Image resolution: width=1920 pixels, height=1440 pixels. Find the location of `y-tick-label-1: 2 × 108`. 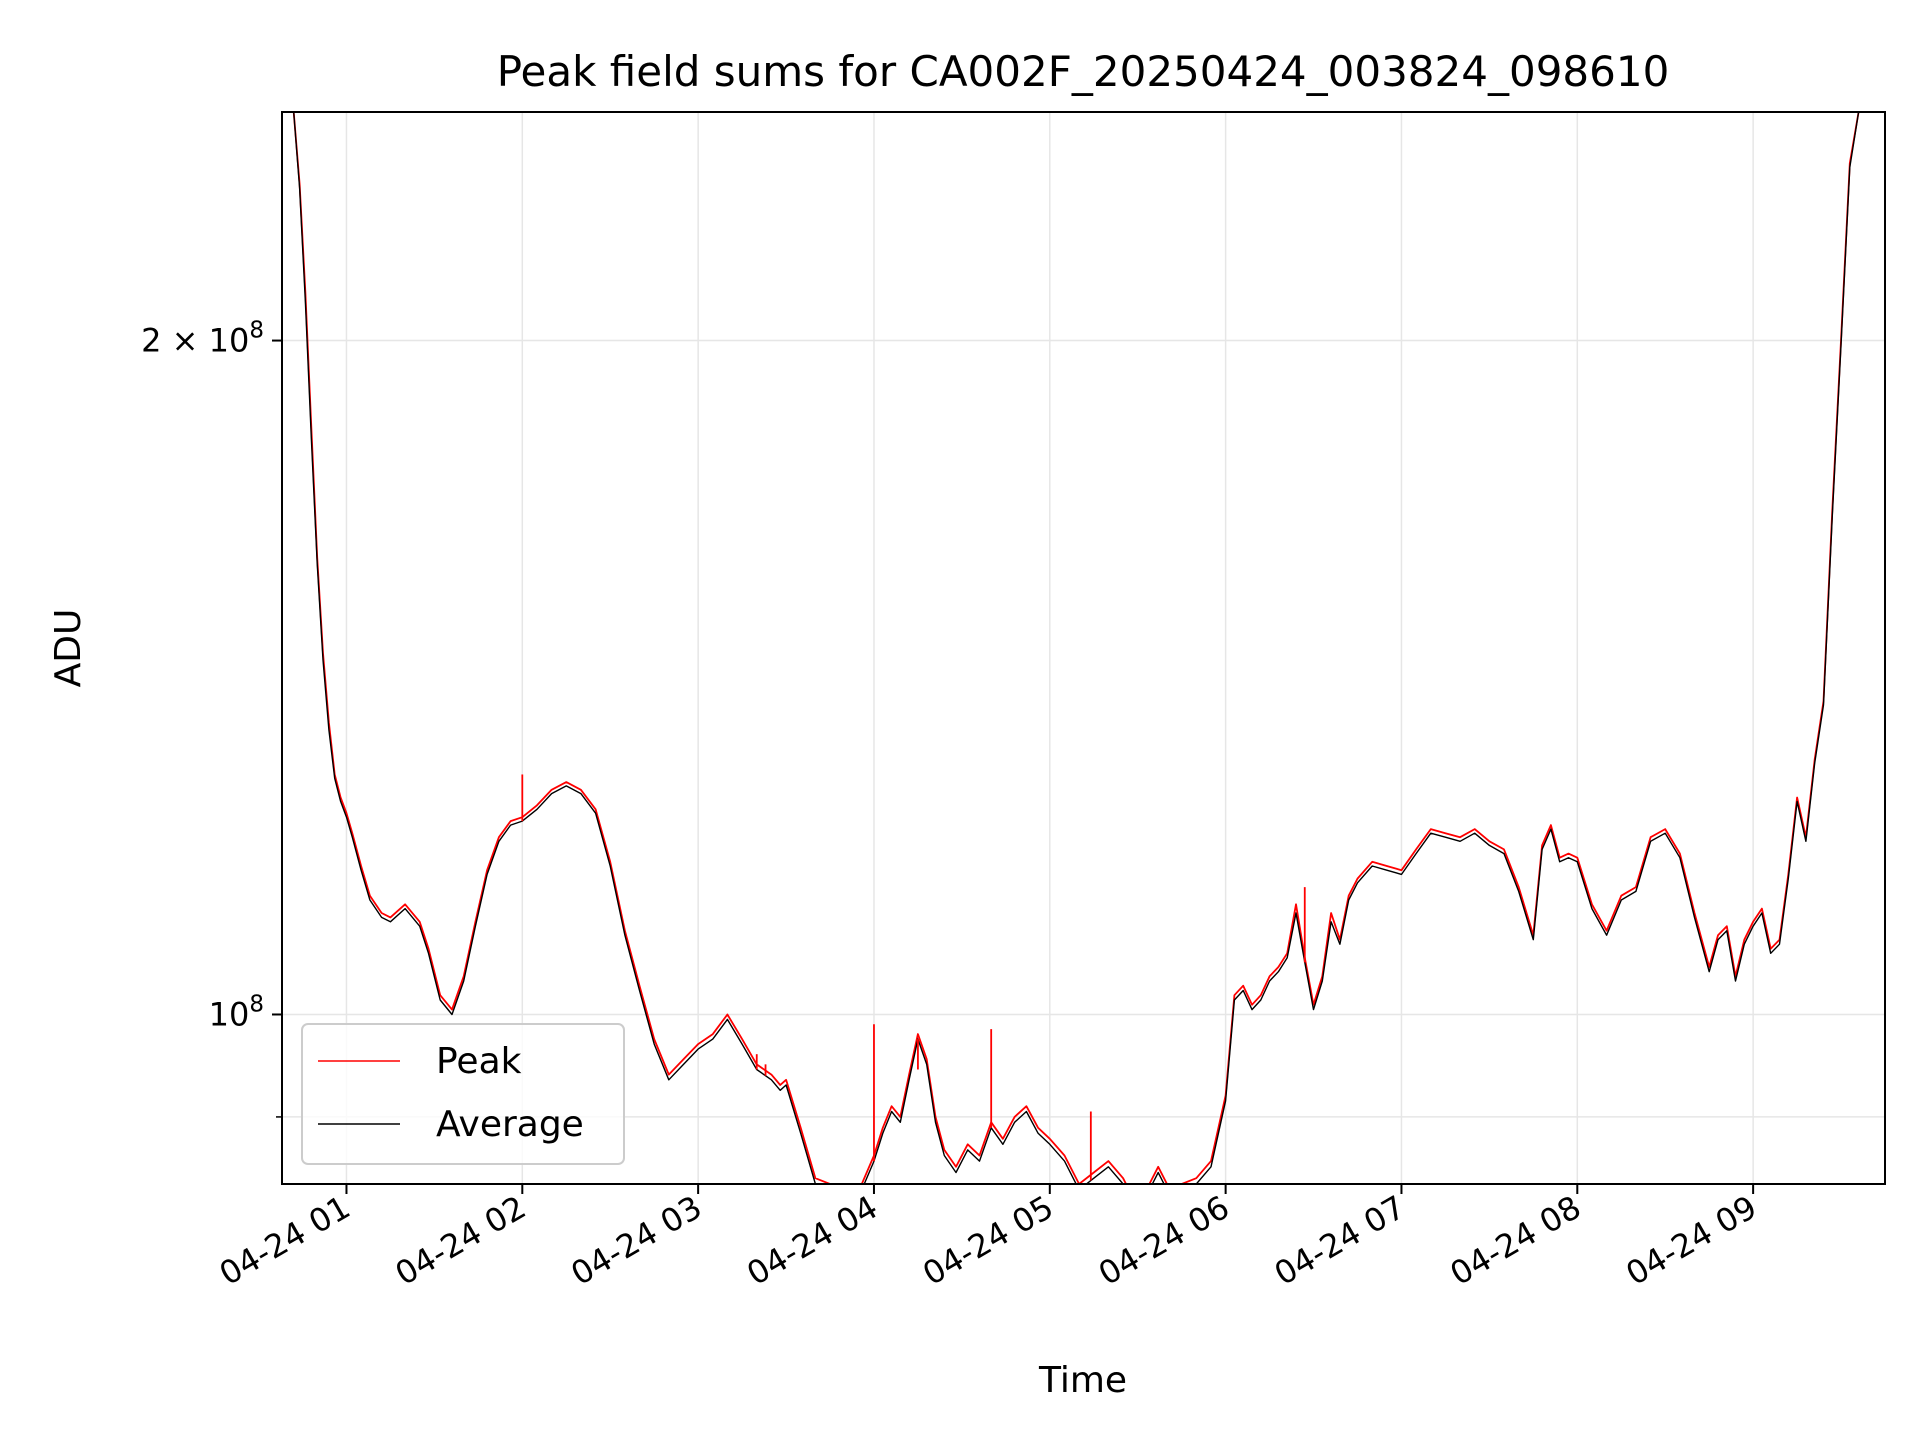

y-tick-label-1: 2 × 108 is located at coordinates (202, 339).